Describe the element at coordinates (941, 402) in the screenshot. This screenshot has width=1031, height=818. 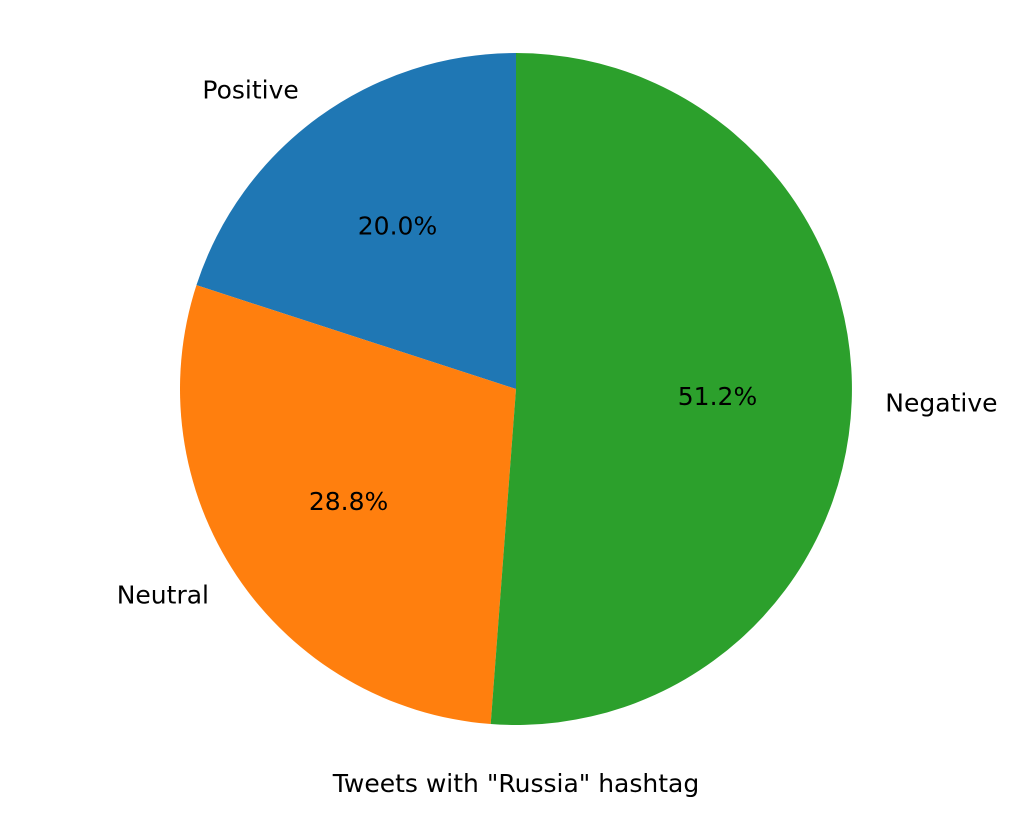
I see `pie-category-label-negative: Negative` at that location.